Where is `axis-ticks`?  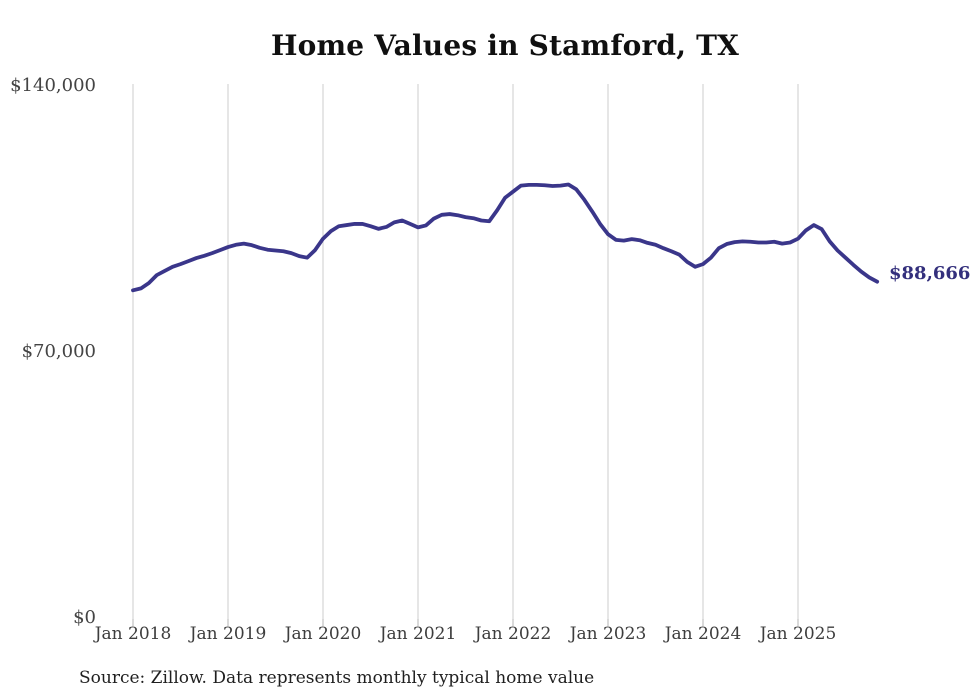 axis-ticks is located at coordinates (465, 622).